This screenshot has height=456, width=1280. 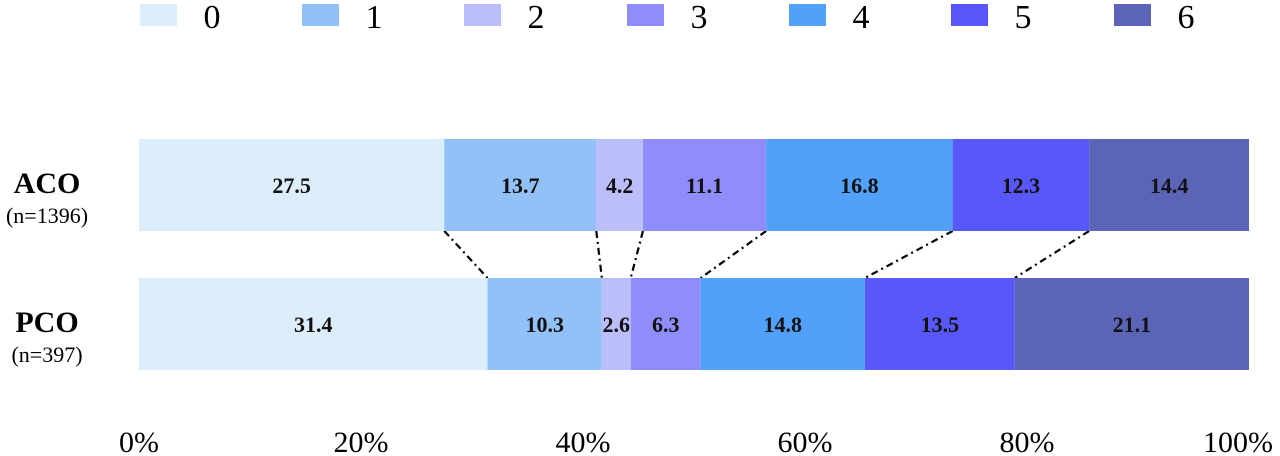 What do you see at coordinates (1238, 441) in the screenshot?
I see `x-tick-100: 100%` at bounding box center [1238, 441].